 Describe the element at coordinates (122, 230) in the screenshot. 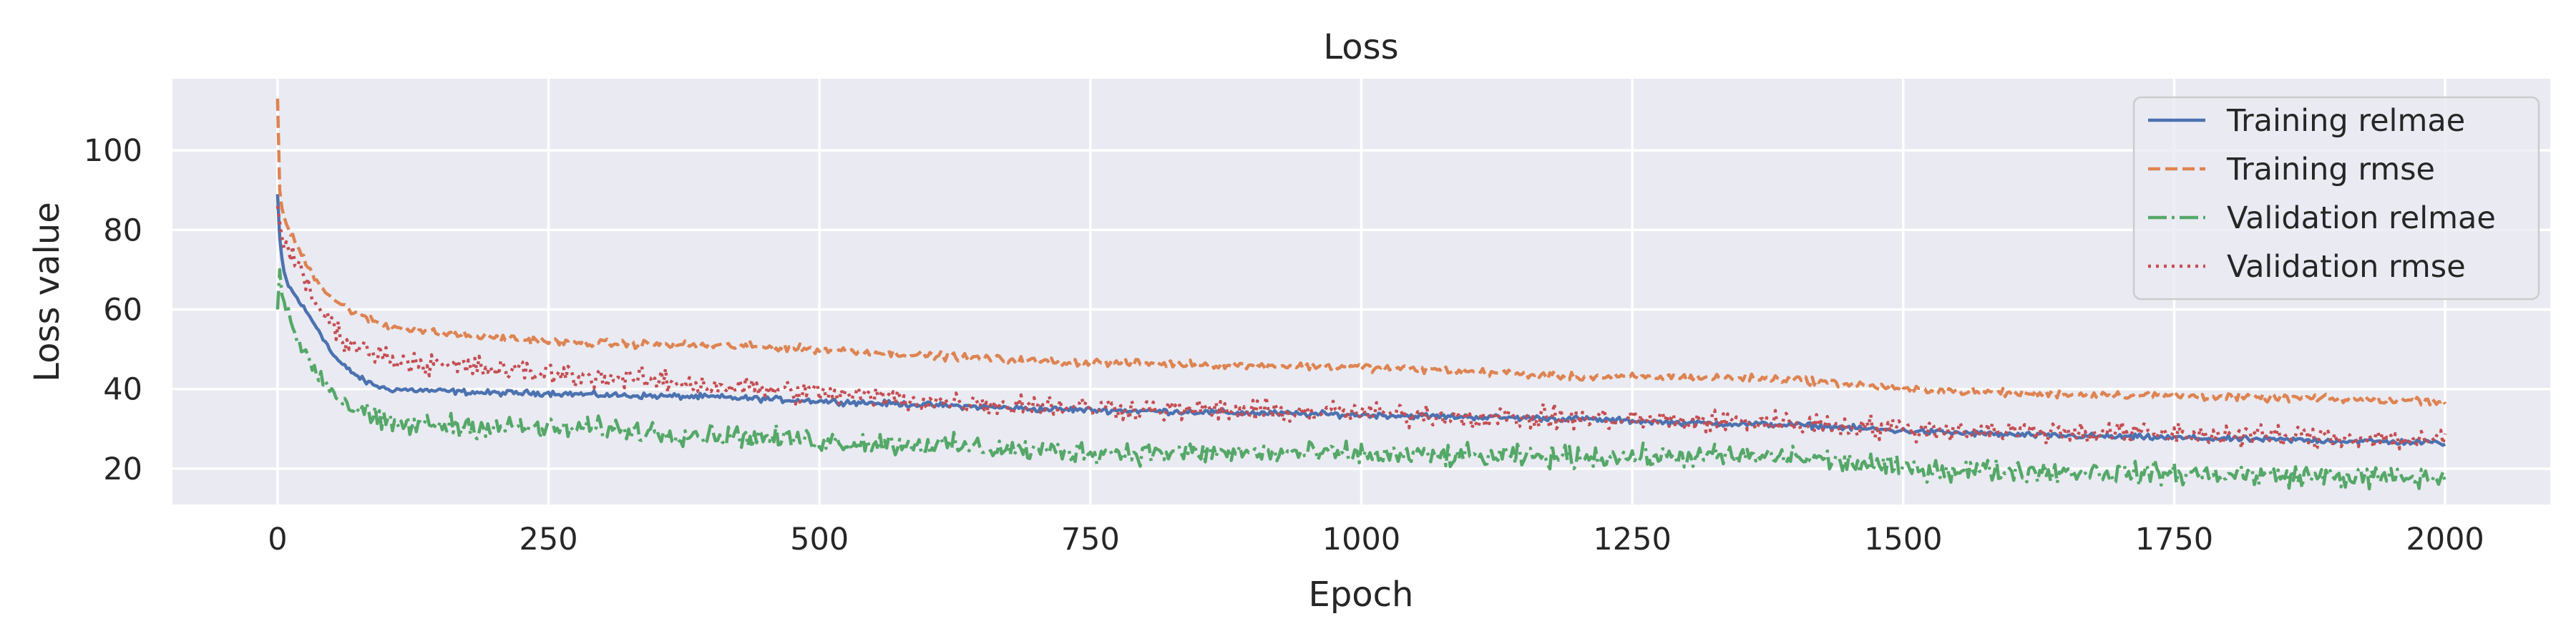

I see `y-tick-label: 80` at that location.